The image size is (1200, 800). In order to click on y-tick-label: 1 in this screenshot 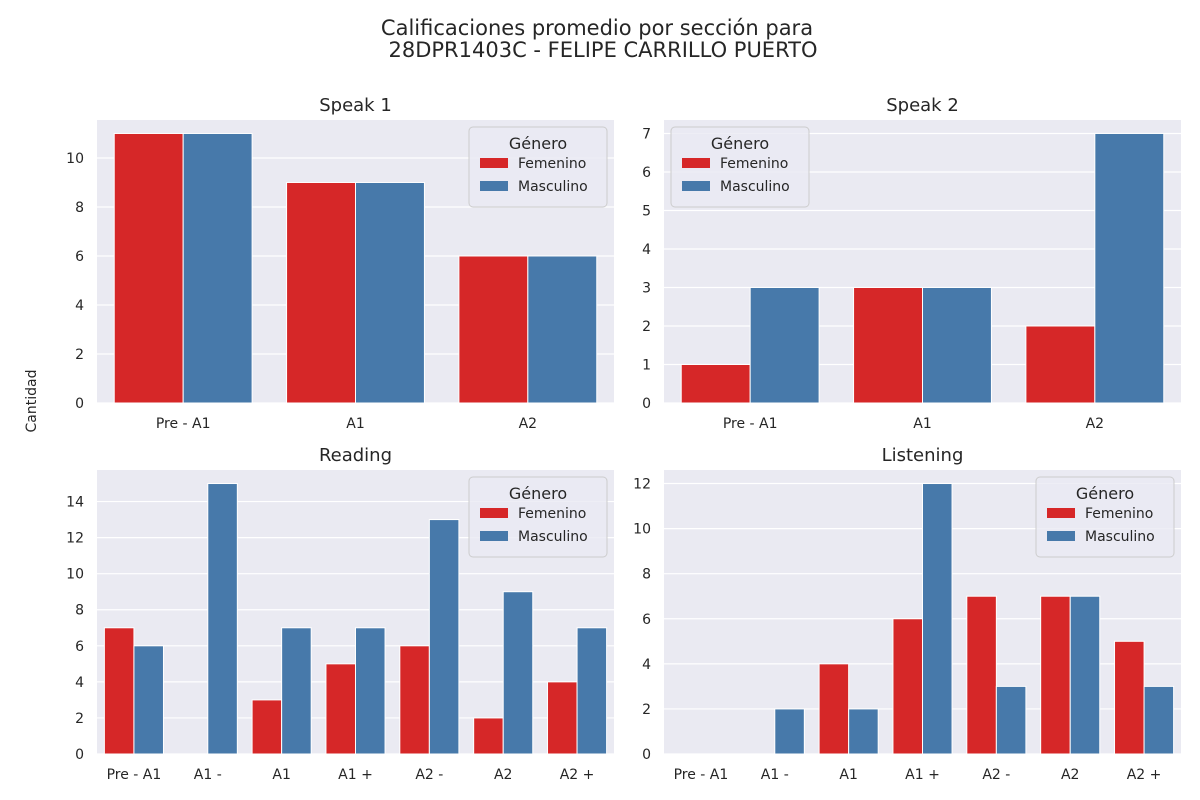, I will do `click(646, 365)`.